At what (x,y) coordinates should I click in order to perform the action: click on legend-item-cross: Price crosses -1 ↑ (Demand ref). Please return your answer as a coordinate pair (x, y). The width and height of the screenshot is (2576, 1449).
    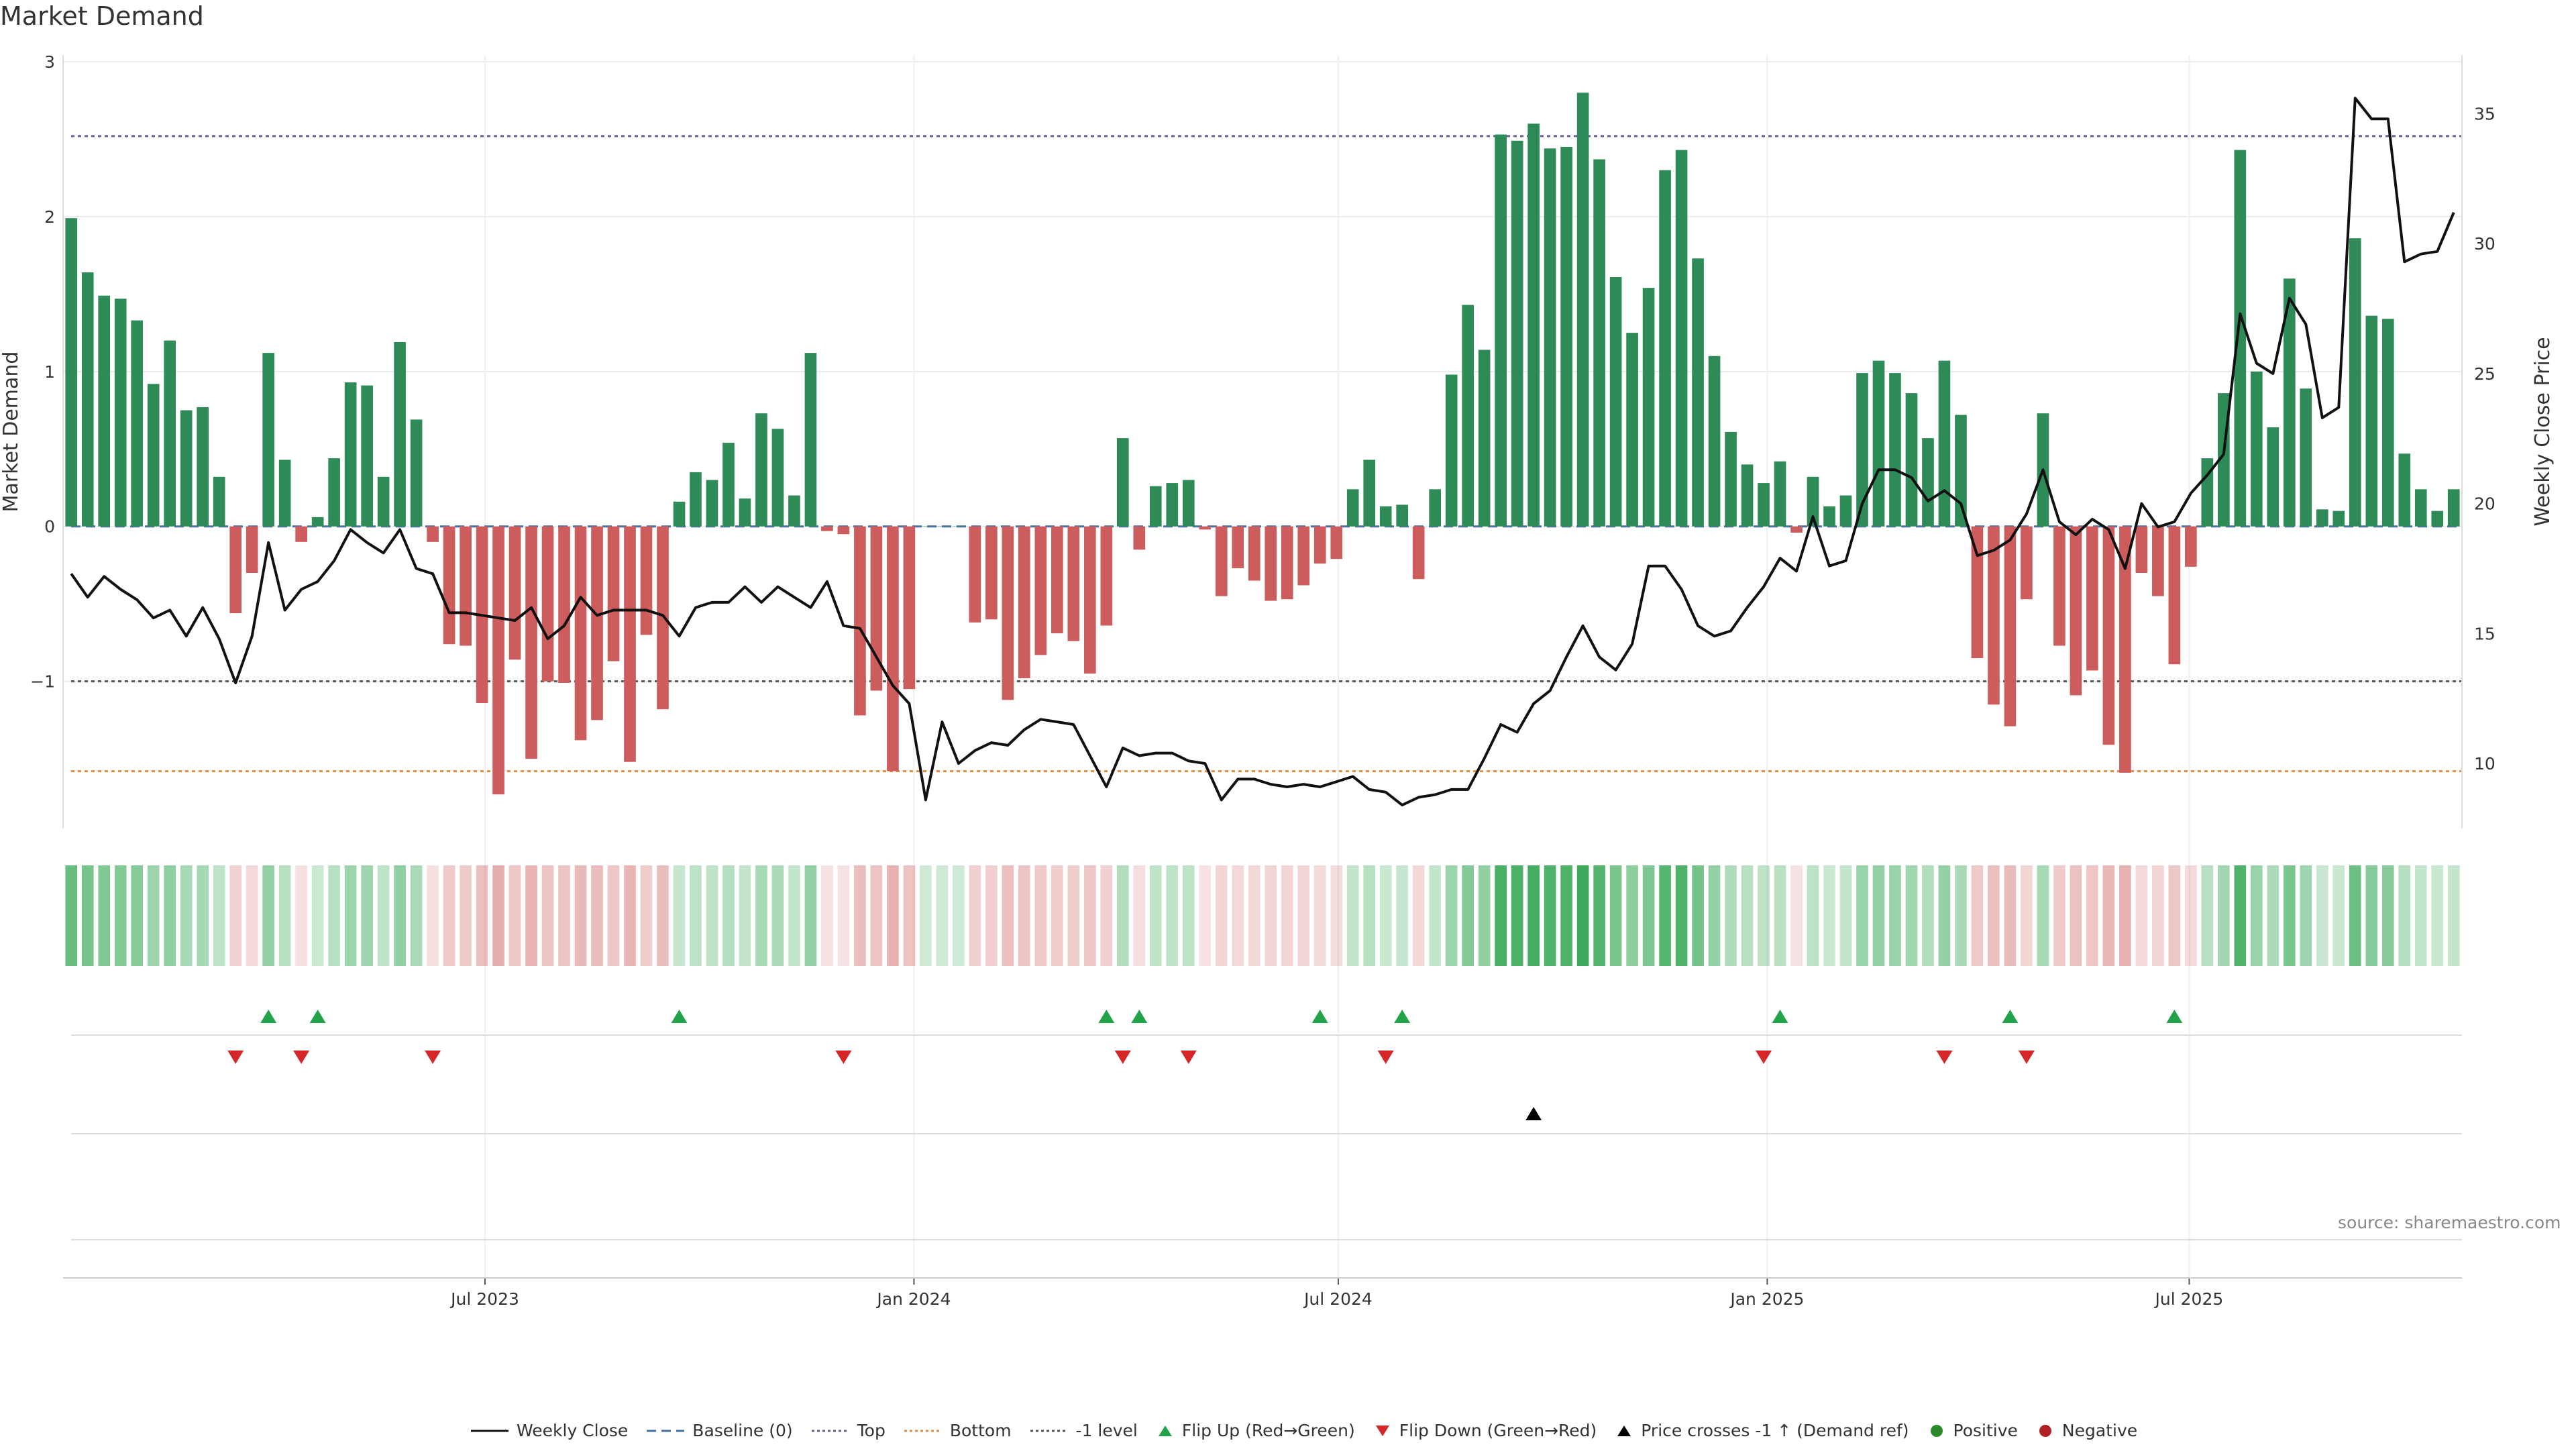
    Looking at the image, I should click on (1761, 1430).